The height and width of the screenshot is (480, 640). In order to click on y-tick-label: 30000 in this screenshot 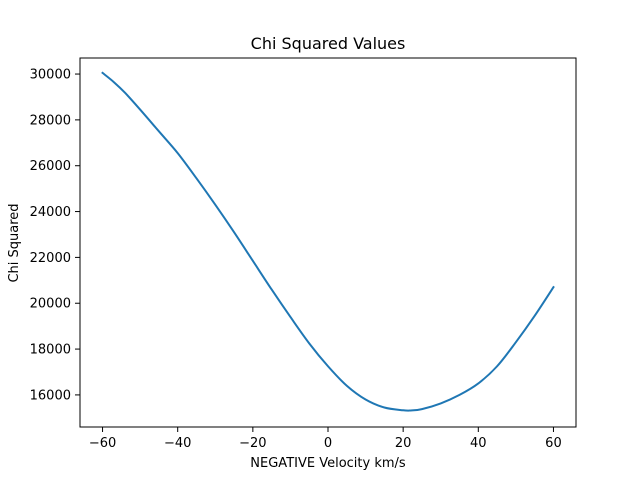, I will do `click(50, 75)`.